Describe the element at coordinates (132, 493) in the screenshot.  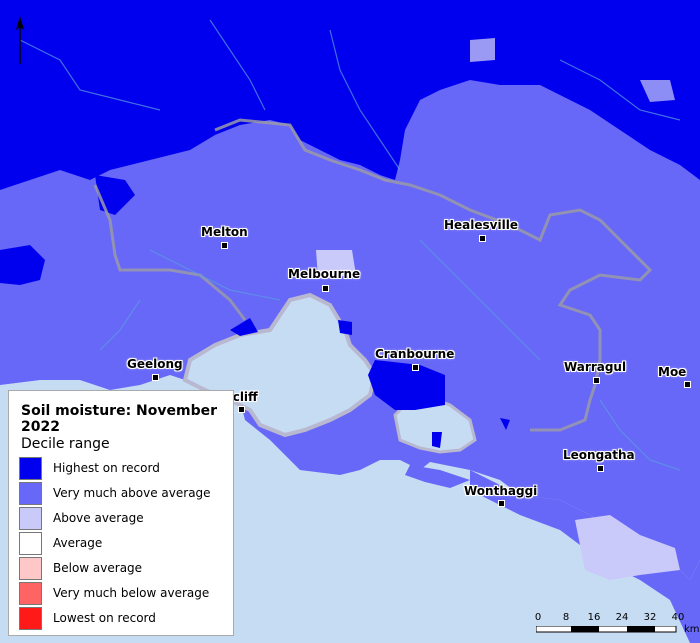
I see `legend-label: Very much above average` at that location.